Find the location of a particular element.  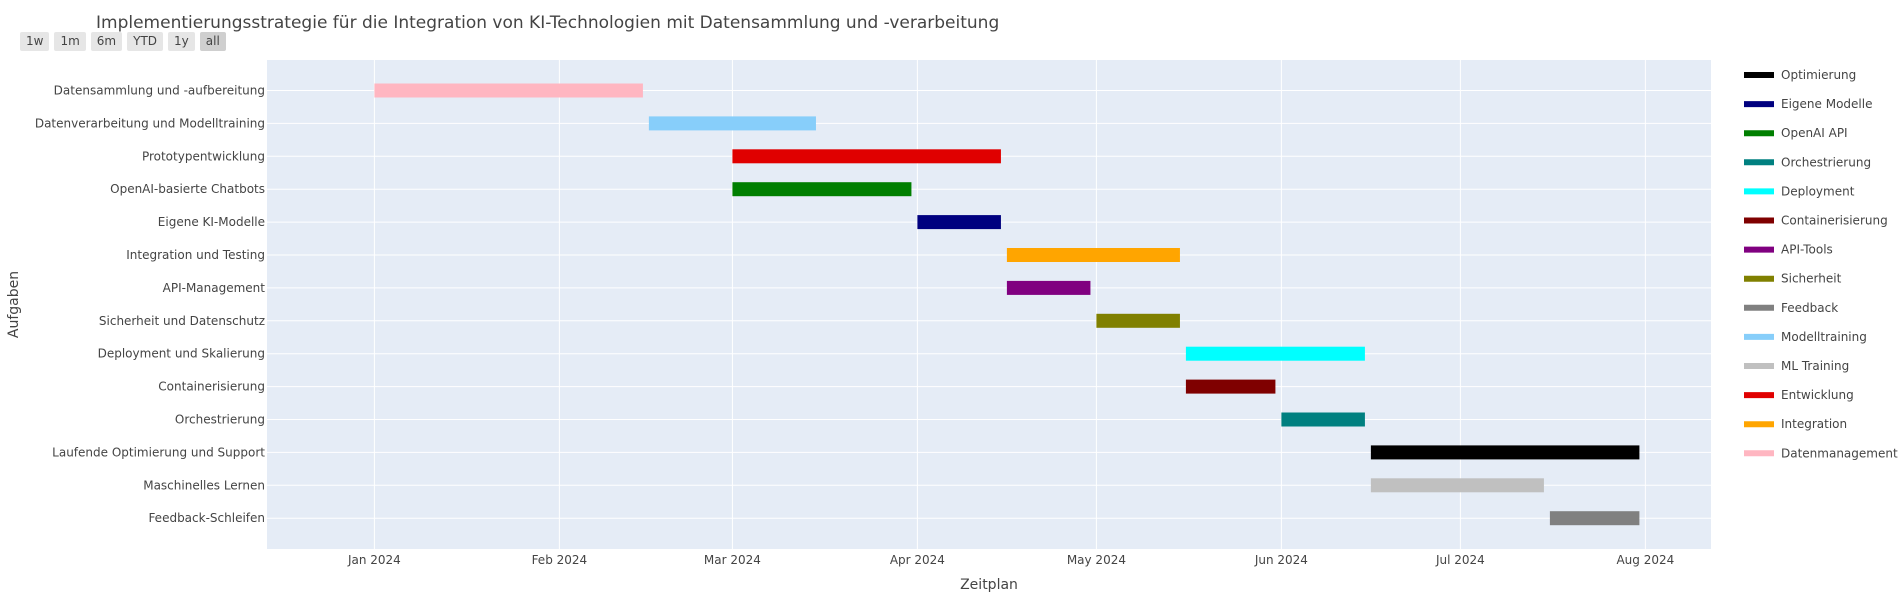

legend-item: Modelltraining is located at coordinates (1805, 337).